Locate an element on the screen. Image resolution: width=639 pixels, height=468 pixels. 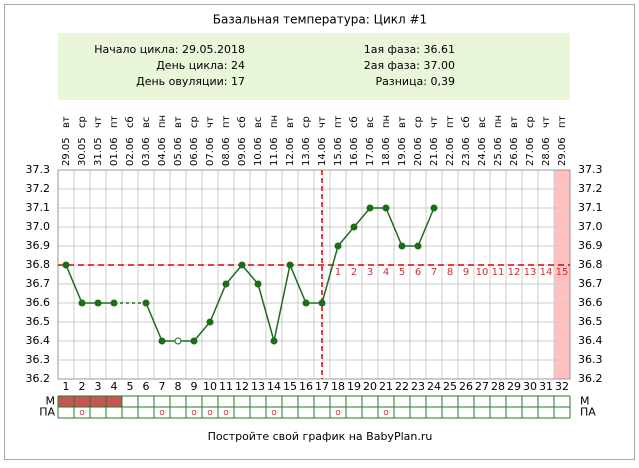
x-tick-label: 7 is located at coordinates (162, 386).